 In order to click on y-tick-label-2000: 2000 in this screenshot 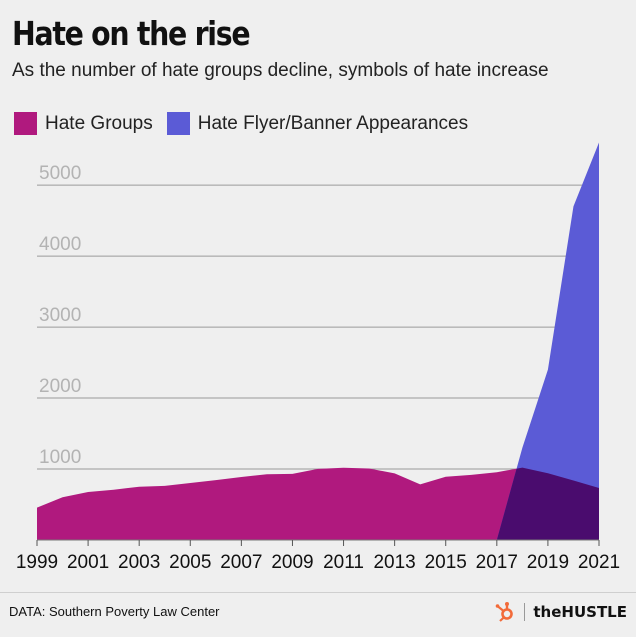, I will do `click(60, 386)`.